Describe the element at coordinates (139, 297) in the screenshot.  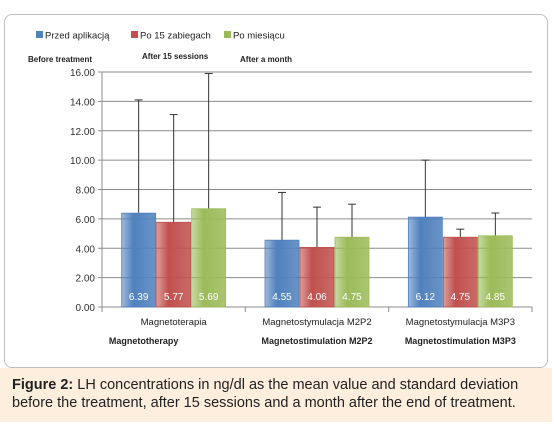
I see `bar-value-label: 6.39` at that location.